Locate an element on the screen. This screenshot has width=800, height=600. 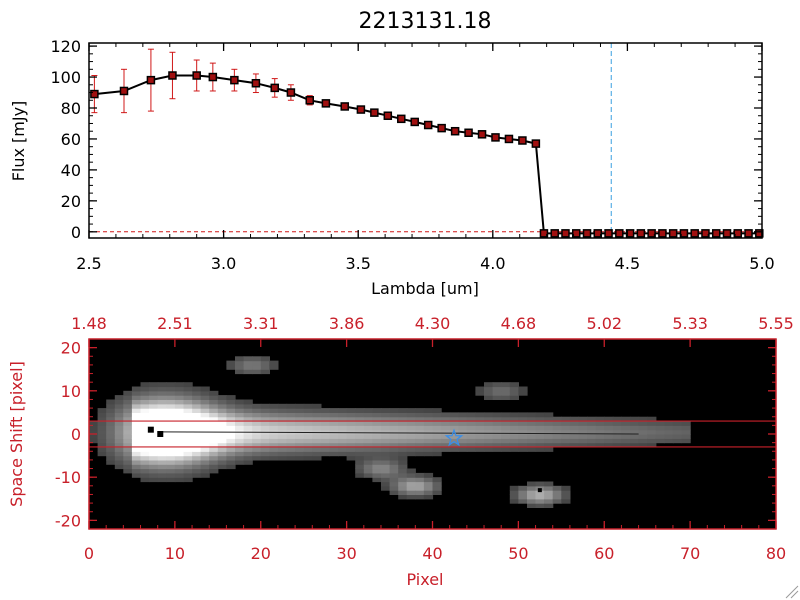
trace-start-marker is located at coordinates (160, 434).